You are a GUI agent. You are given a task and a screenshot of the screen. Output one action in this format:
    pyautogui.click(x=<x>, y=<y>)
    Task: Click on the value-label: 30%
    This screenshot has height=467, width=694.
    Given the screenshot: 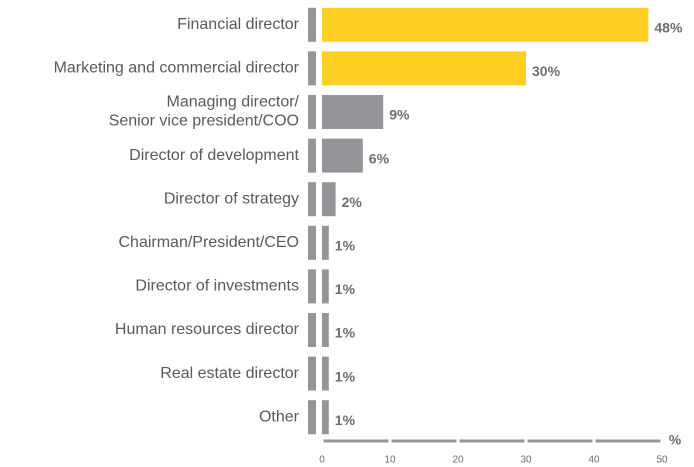 What is the action you would take?
    pyautogui.click(x=546, y=71)
    